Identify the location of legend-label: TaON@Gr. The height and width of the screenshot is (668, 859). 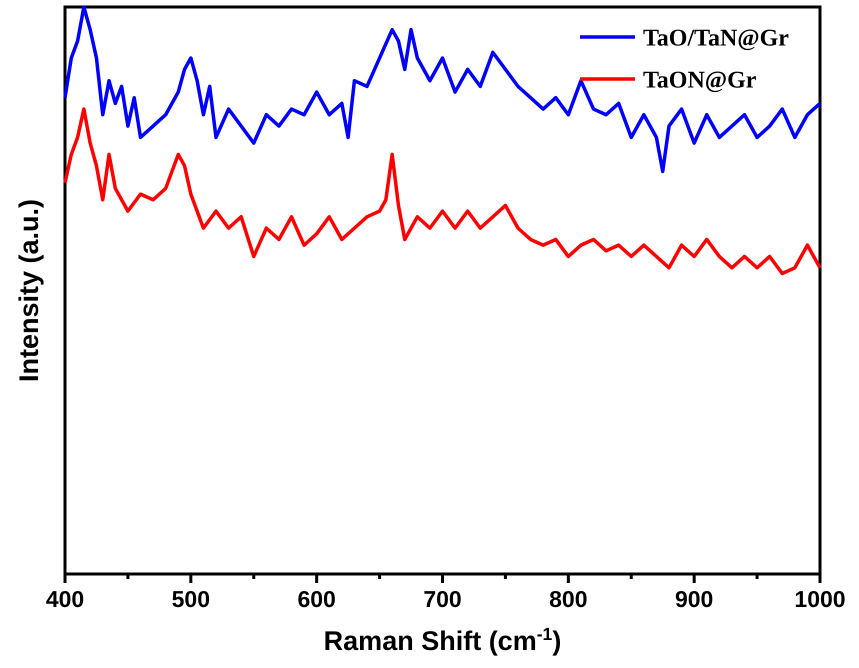
(700, 80).